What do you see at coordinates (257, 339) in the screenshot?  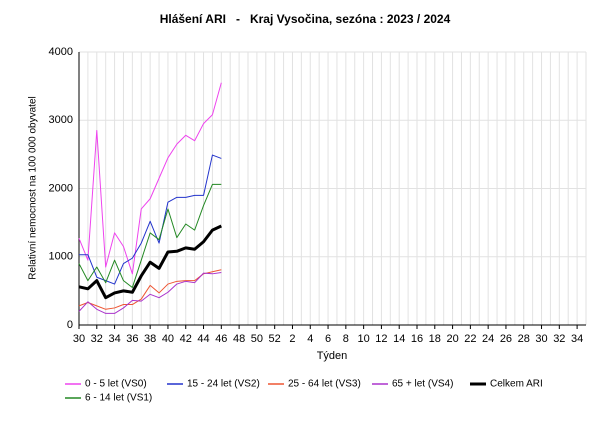 I see `x-tick-label: 50` at bounding box center [257, 339].